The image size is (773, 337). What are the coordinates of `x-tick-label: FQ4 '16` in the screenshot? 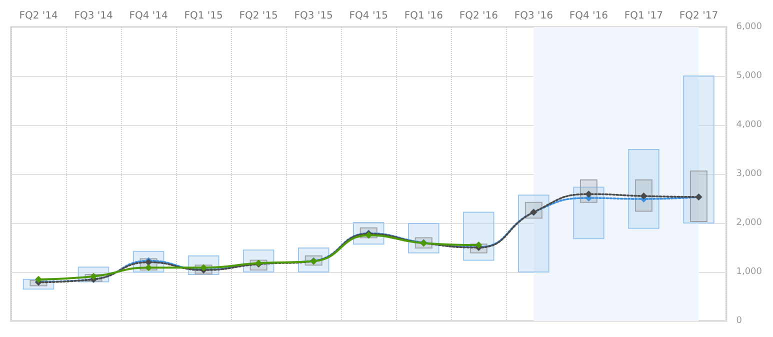 It's located at (588, 16).